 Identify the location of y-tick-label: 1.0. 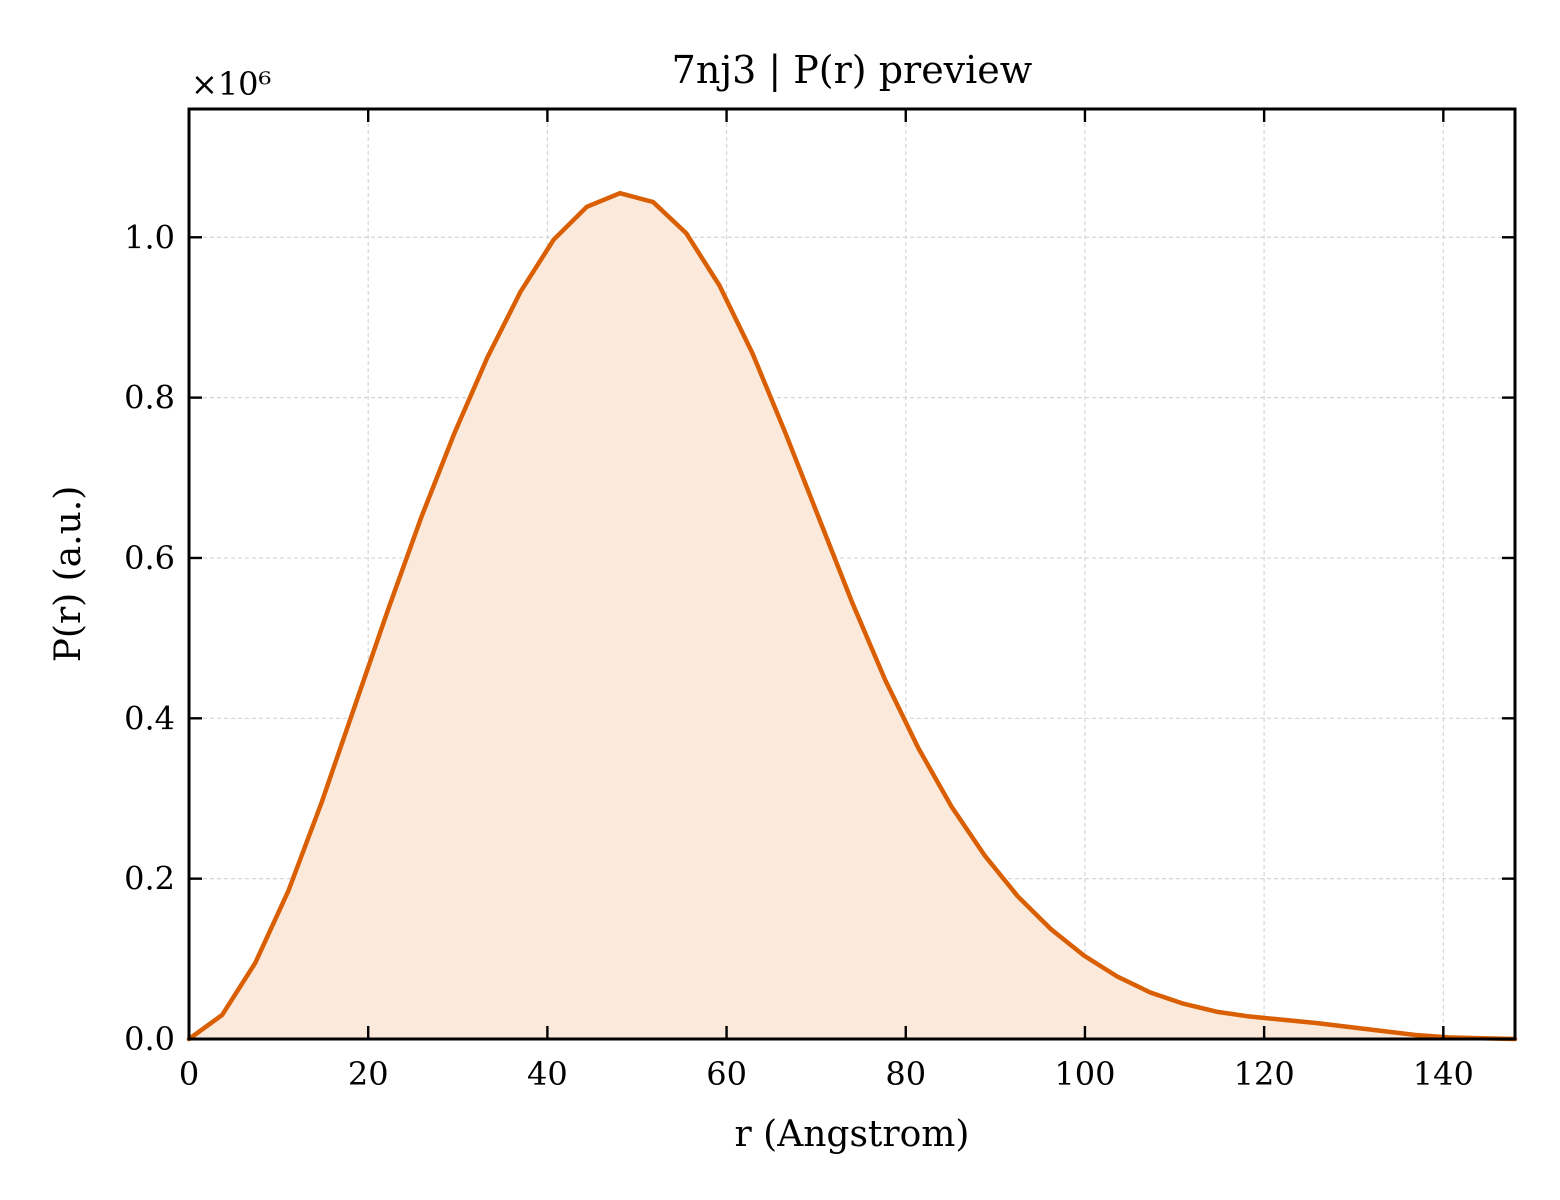
(149, 237).